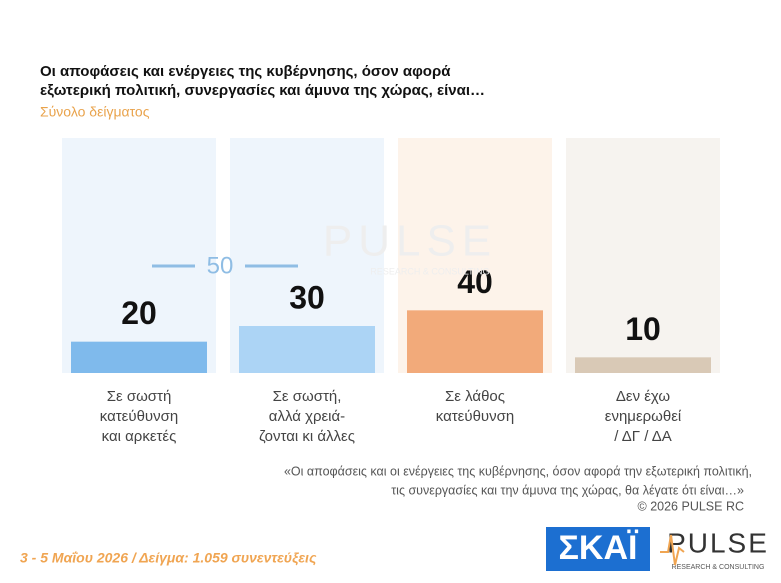  I want to click on value-label: 40, so click(475, 282).